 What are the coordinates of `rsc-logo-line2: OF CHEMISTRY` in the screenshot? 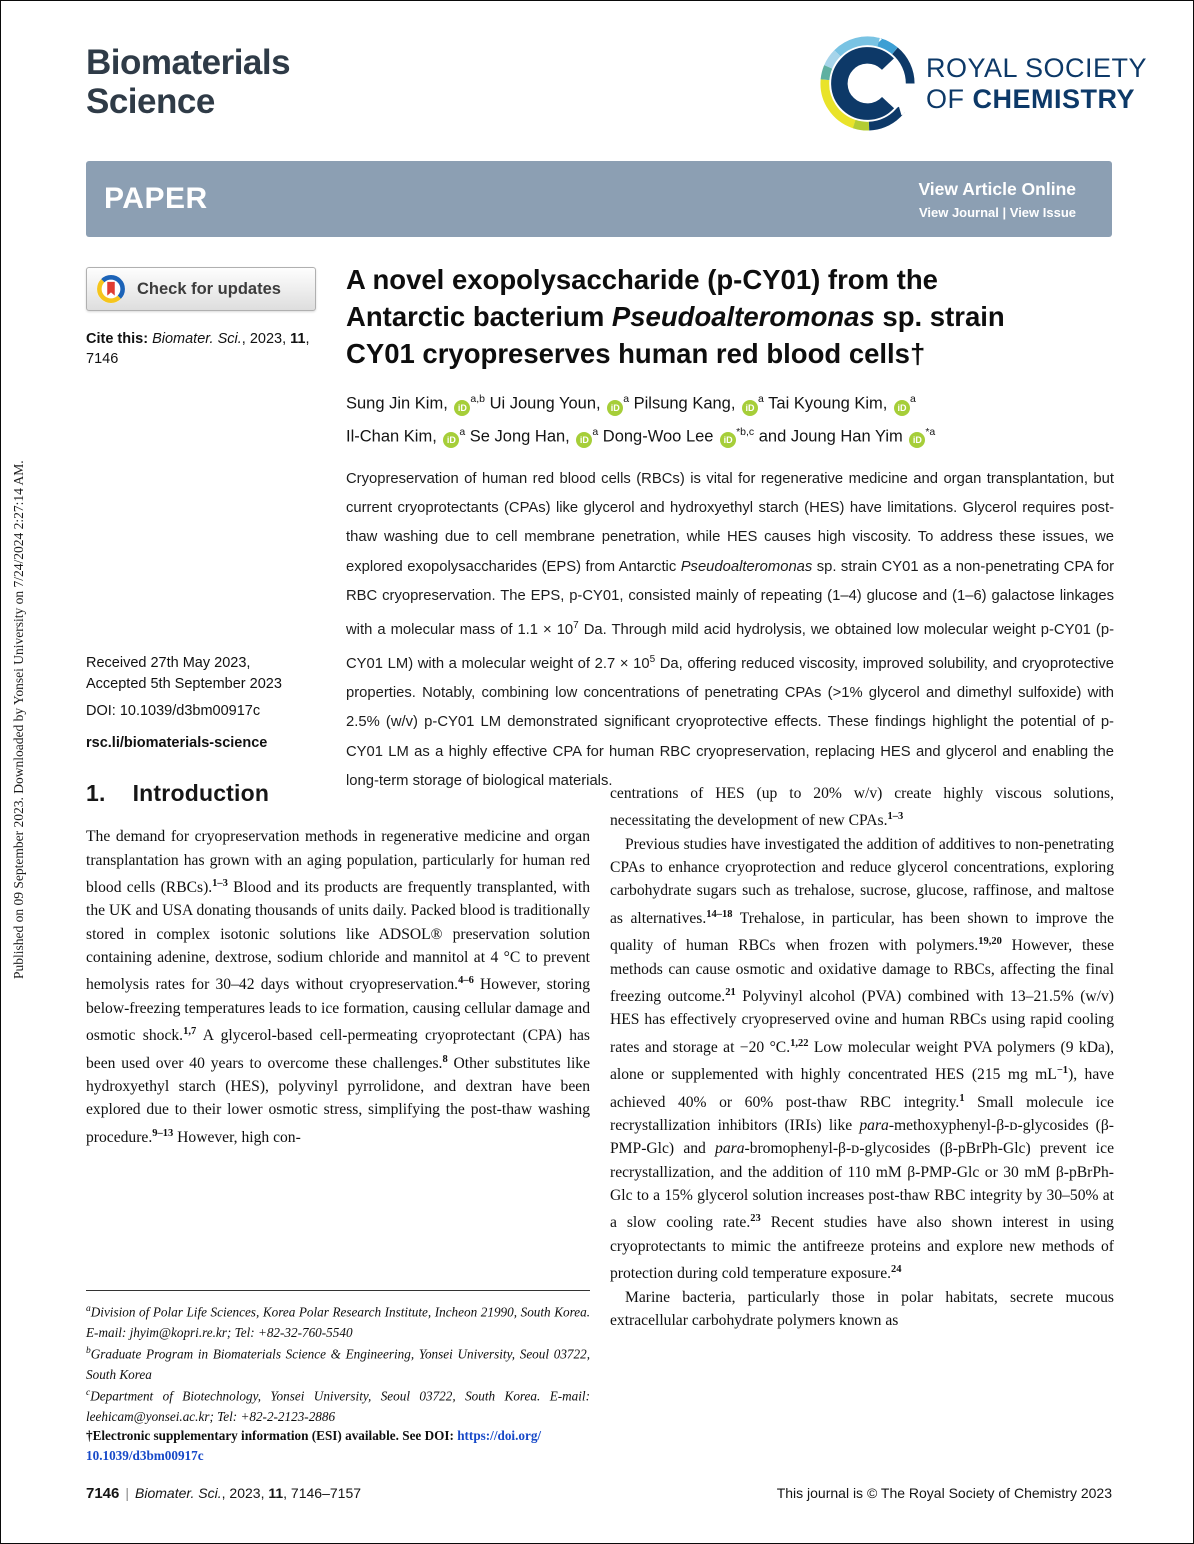 It's located at (1031, 98).